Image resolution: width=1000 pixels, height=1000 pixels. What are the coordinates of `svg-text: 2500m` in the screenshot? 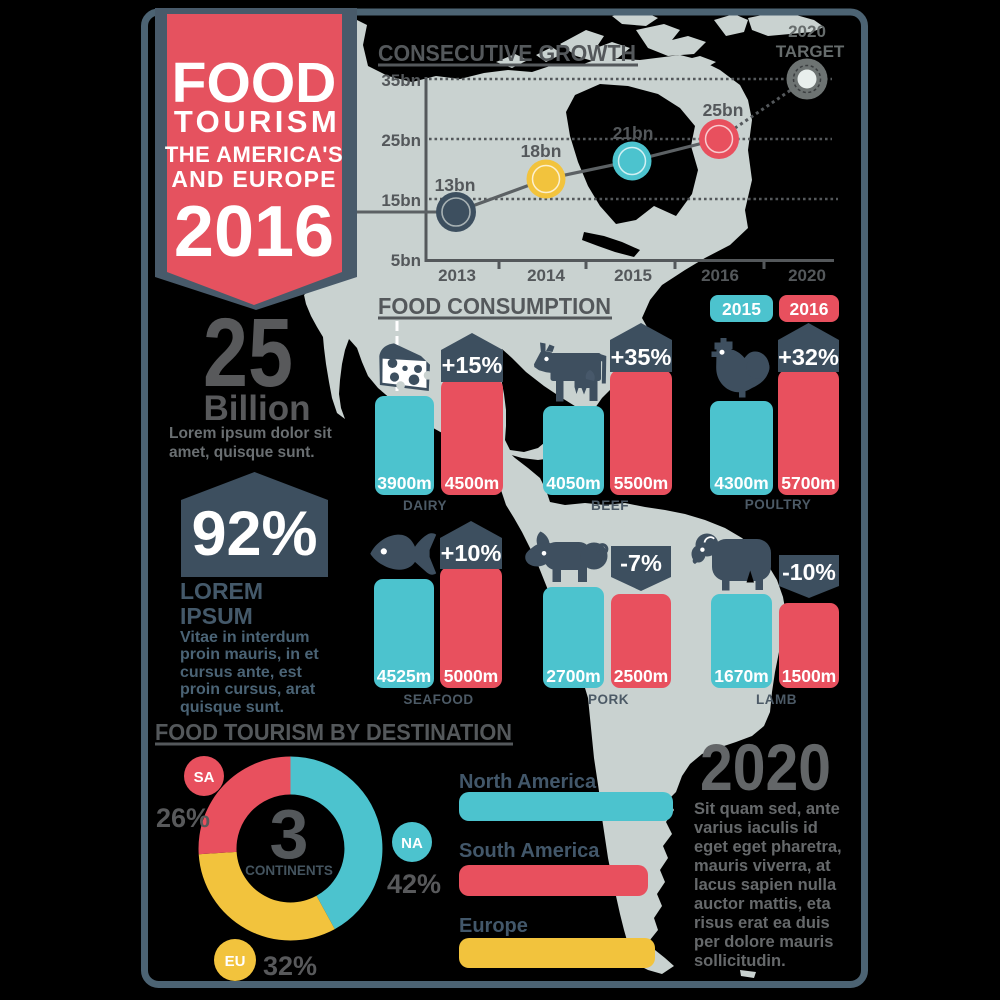 It's located at (641, 676).